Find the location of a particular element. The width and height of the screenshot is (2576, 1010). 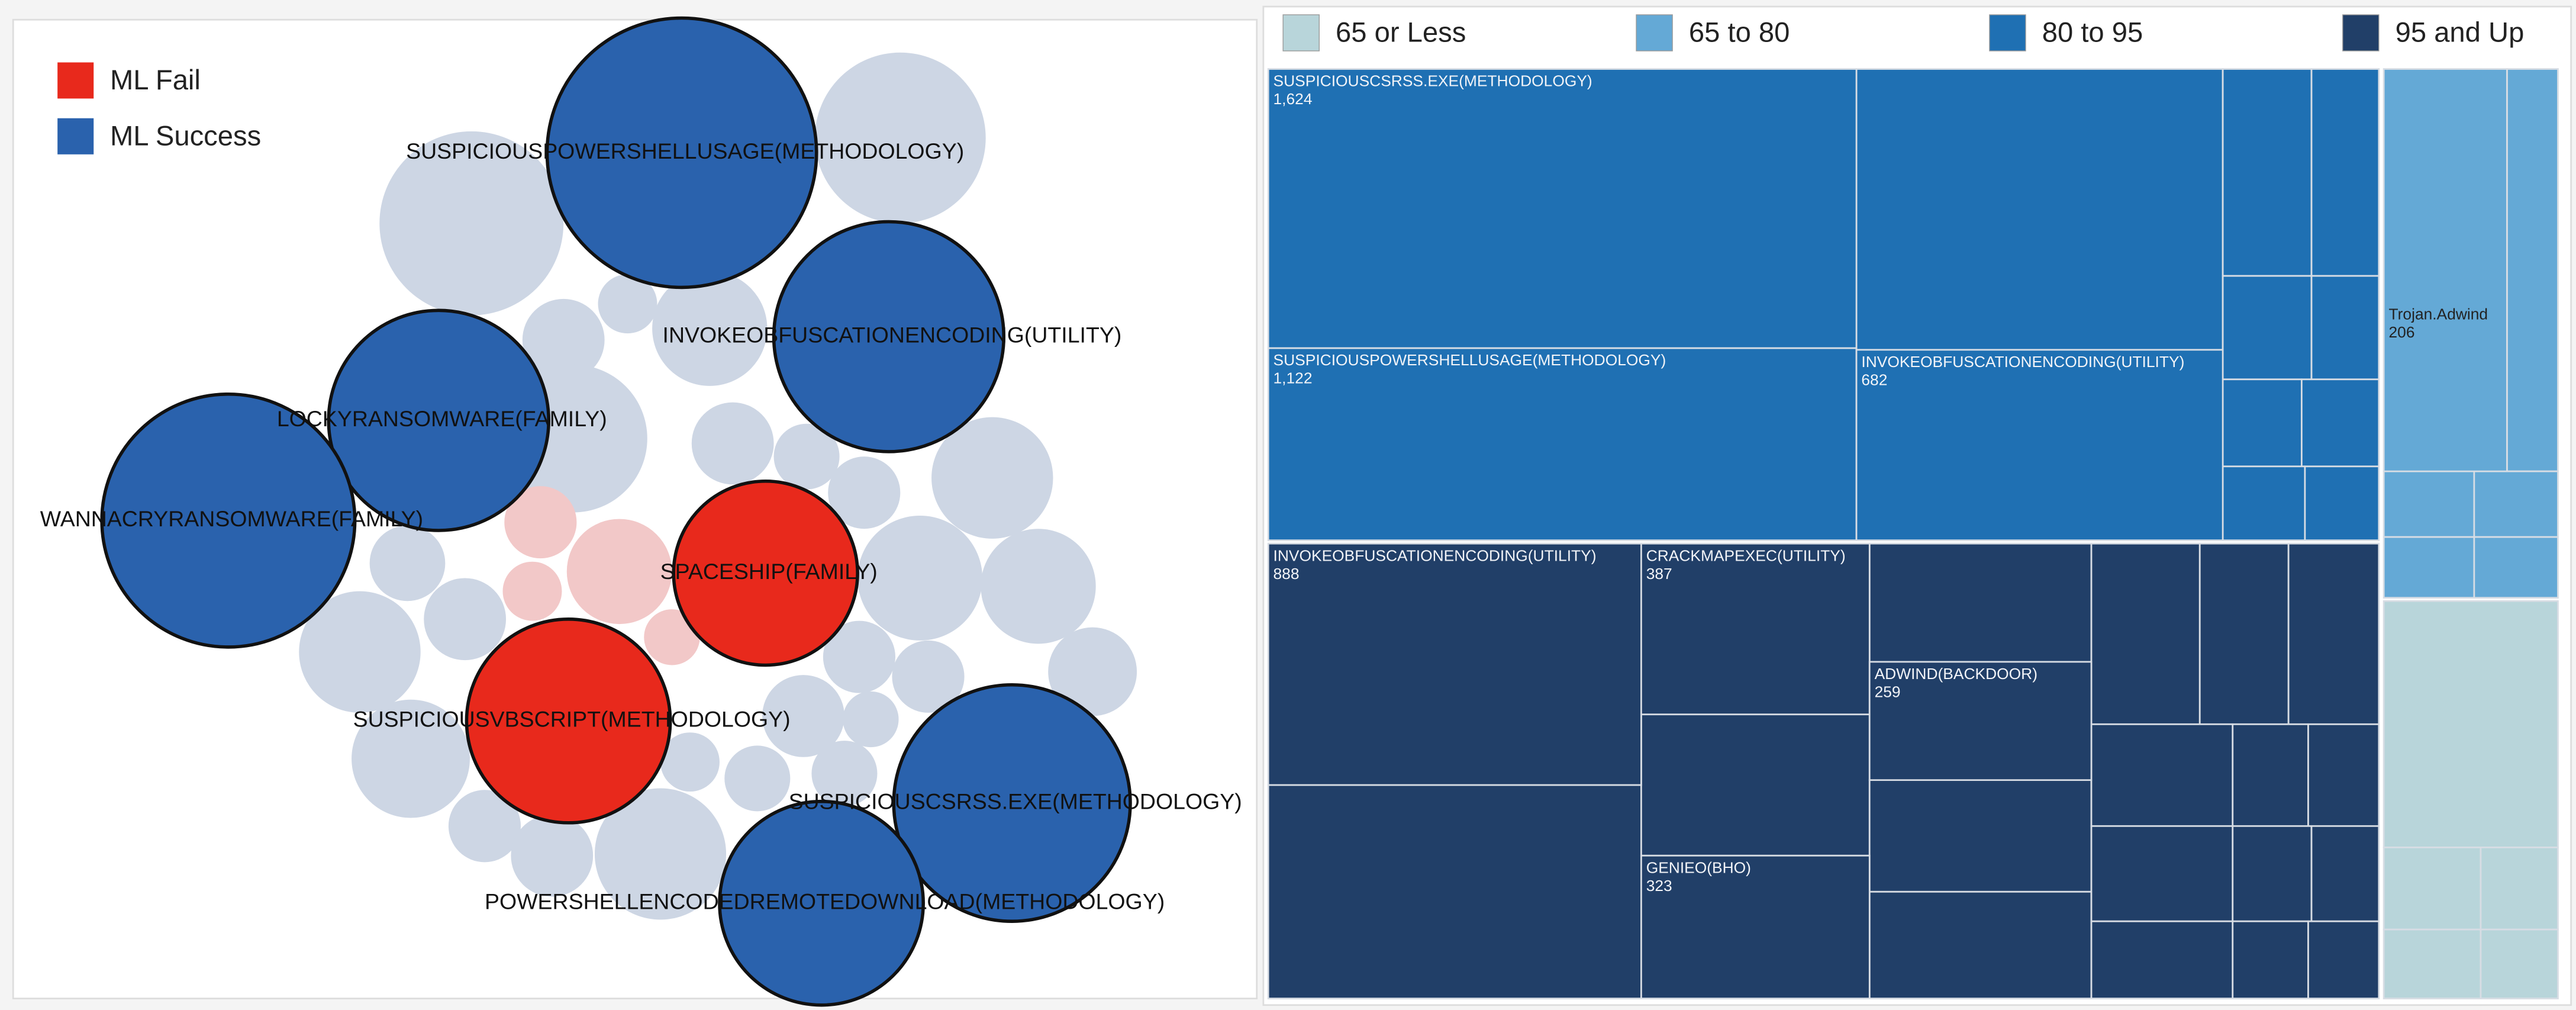

legend-label: ML Success is located at coordinates (185, 135).